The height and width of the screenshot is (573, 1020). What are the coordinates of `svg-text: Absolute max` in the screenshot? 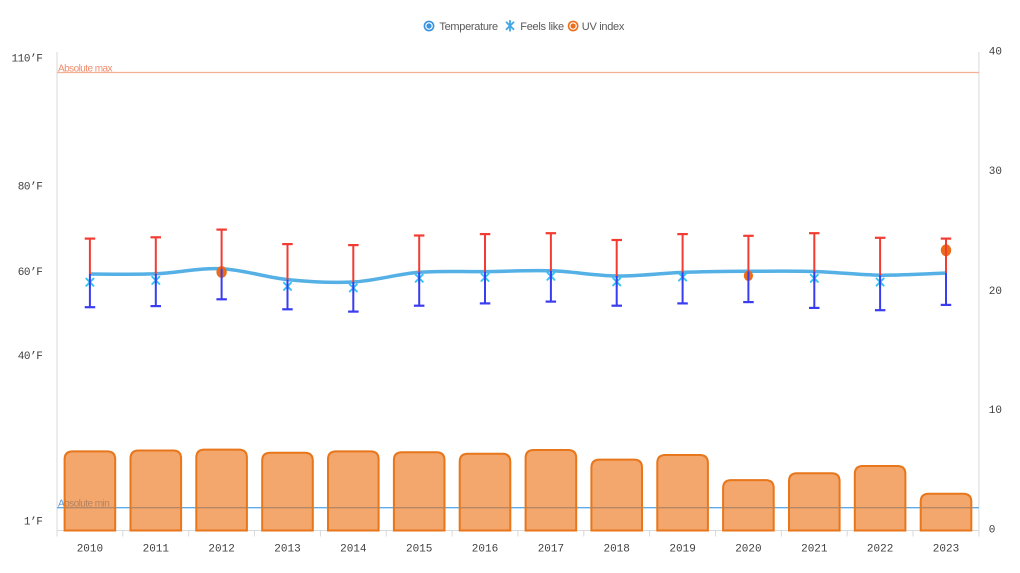 It's located at (85, 69).